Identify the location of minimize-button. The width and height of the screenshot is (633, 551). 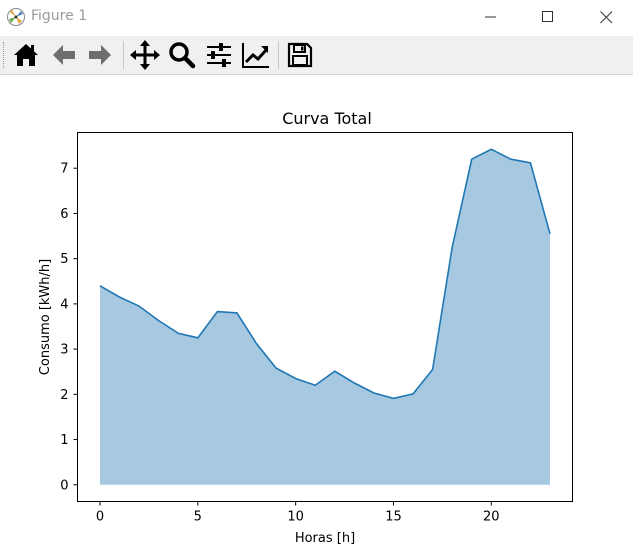
(491, 17).